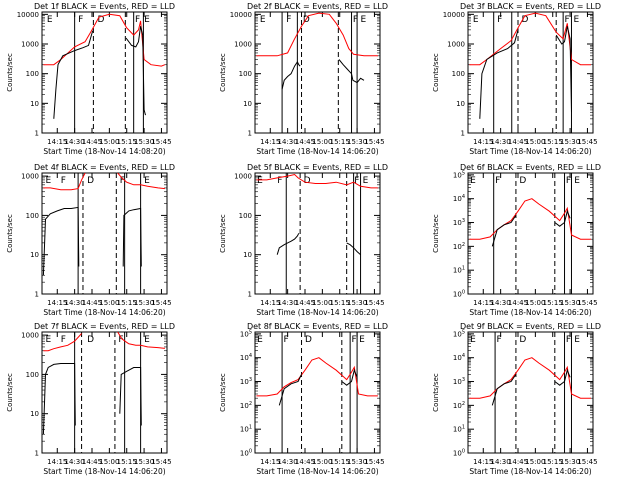 This screenshot has height=484, width=640. I want to click on chart-title: Det 6f BLACK = Events, RED = LLD, so click(530, 167).